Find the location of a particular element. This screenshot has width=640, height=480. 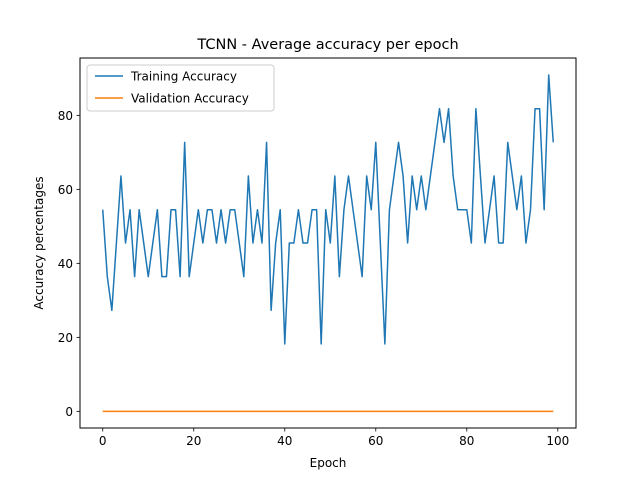

legend: Training Accuracy Validation Accuracy is located at coordinates (180, 88).